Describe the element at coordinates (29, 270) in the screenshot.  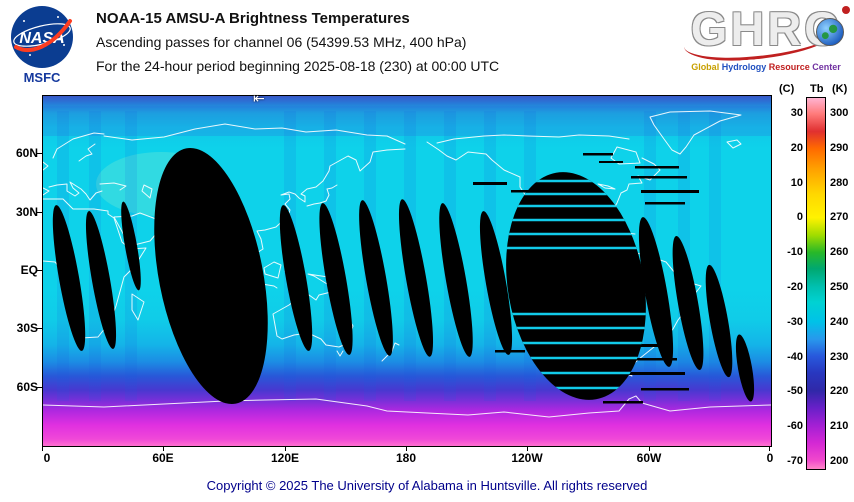
I see `lat-label-eq: EQ` at that location.